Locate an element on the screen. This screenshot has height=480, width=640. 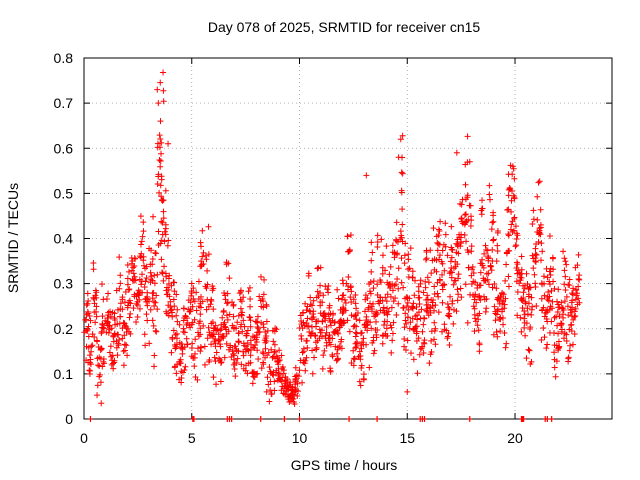
y-tick-label: 0.4 is located at coordinates (64, 239).